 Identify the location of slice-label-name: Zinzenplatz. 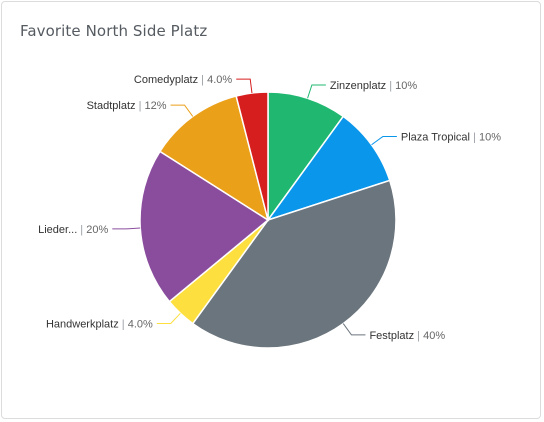
(358, 86).